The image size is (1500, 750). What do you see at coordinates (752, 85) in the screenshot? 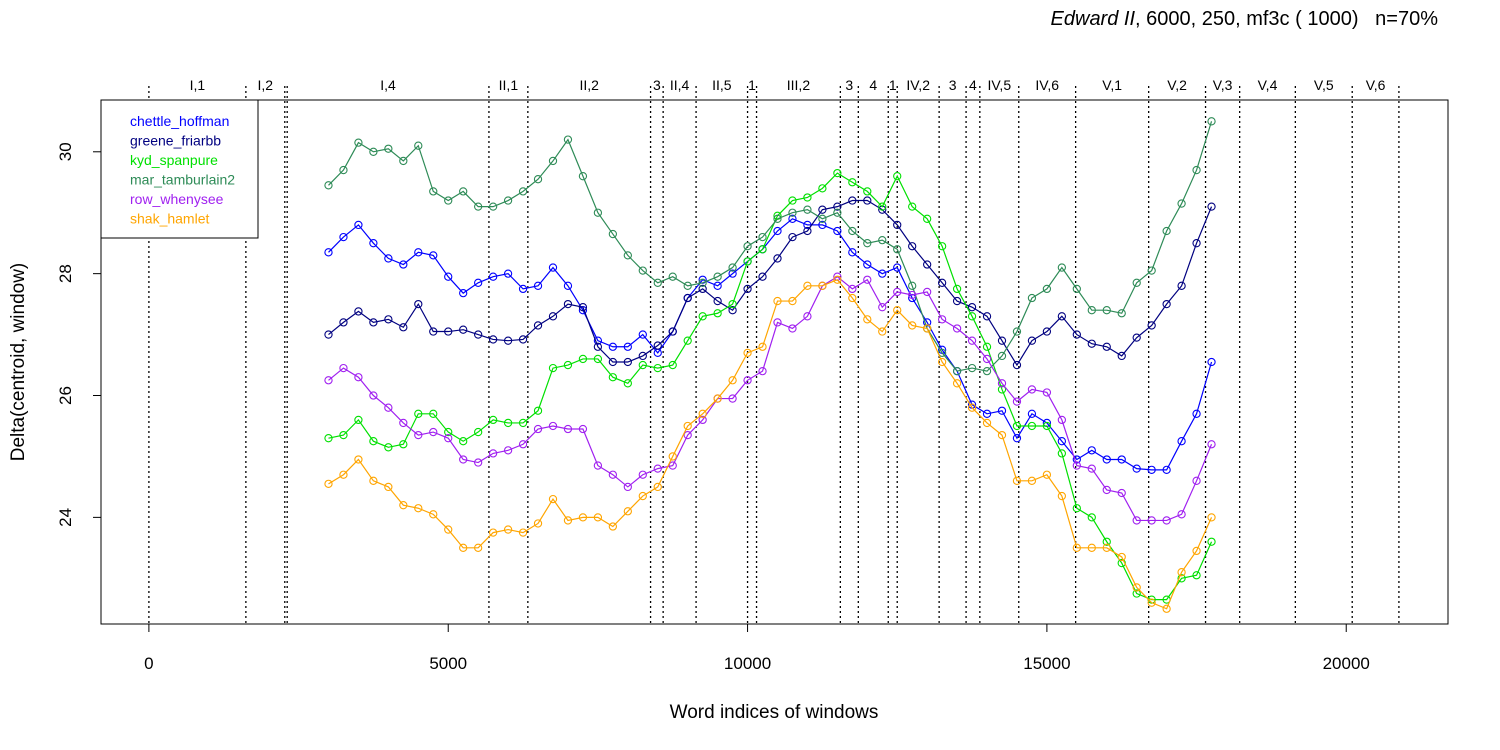
I see `scene-label: 1` at bounding box center [752, 85].